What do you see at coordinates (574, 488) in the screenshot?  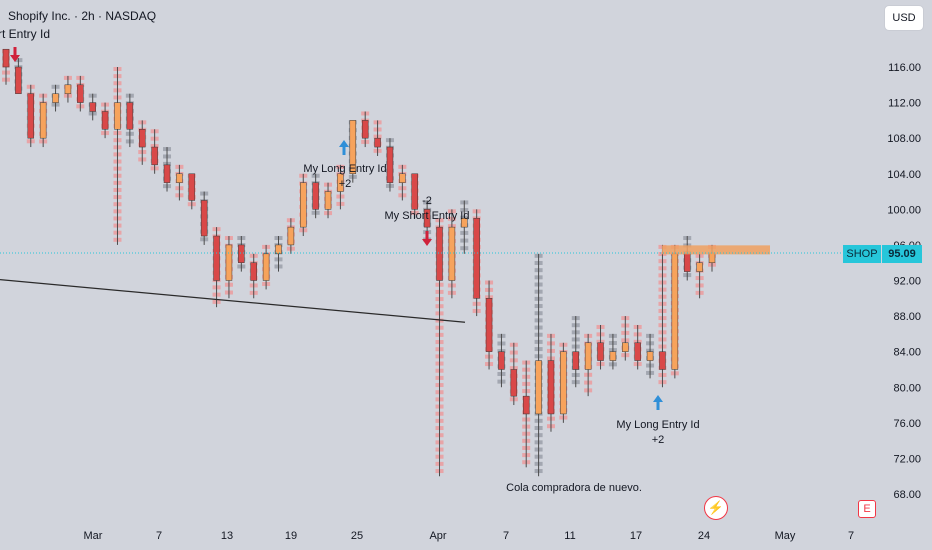 I see `note-label: Cola compradora de nuevo.` at bounding box center [574, 488].